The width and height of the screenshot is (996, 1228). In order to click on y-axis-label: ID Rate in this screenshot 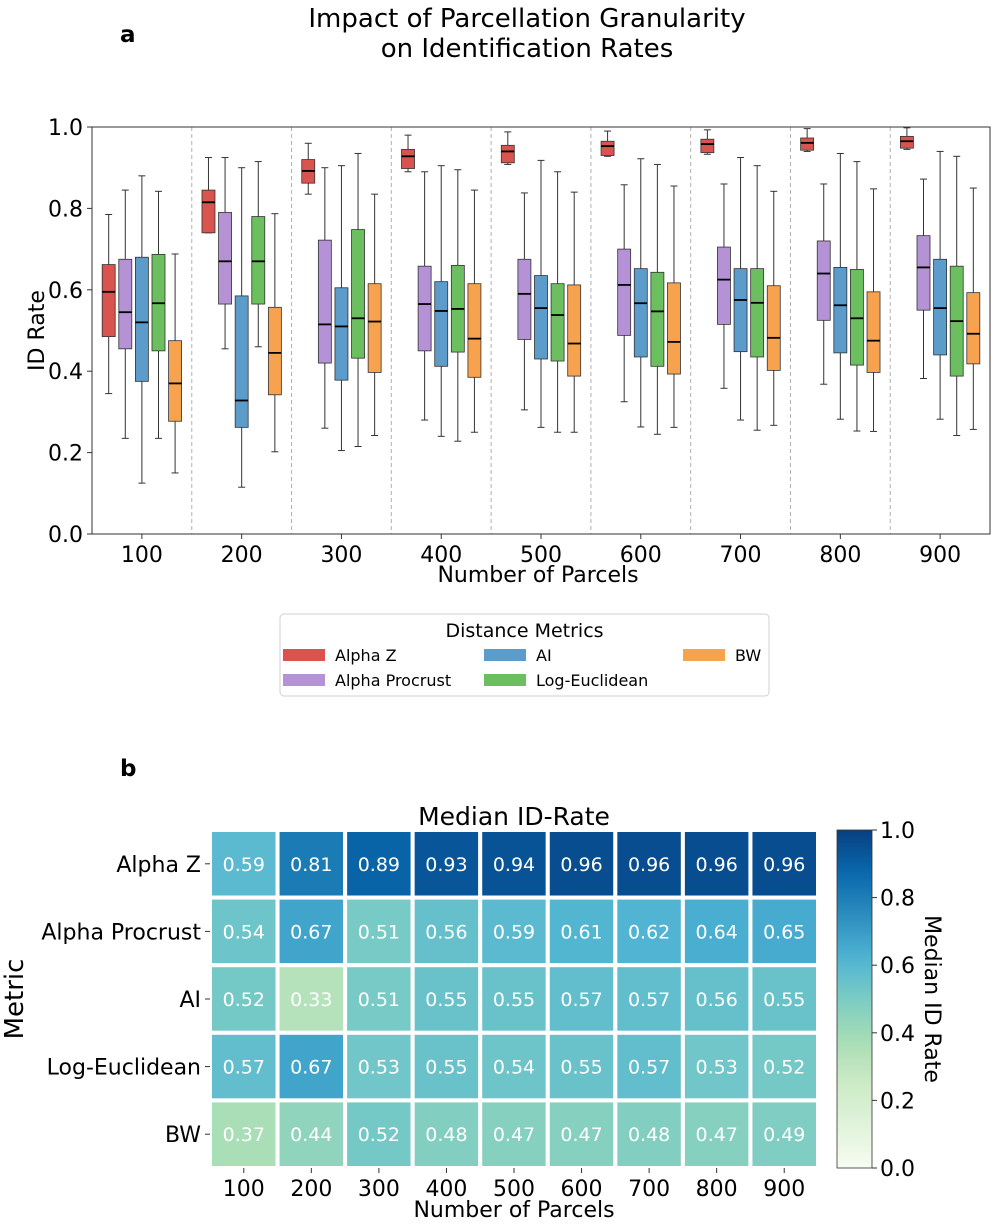, I will do `click(37, 330)`.